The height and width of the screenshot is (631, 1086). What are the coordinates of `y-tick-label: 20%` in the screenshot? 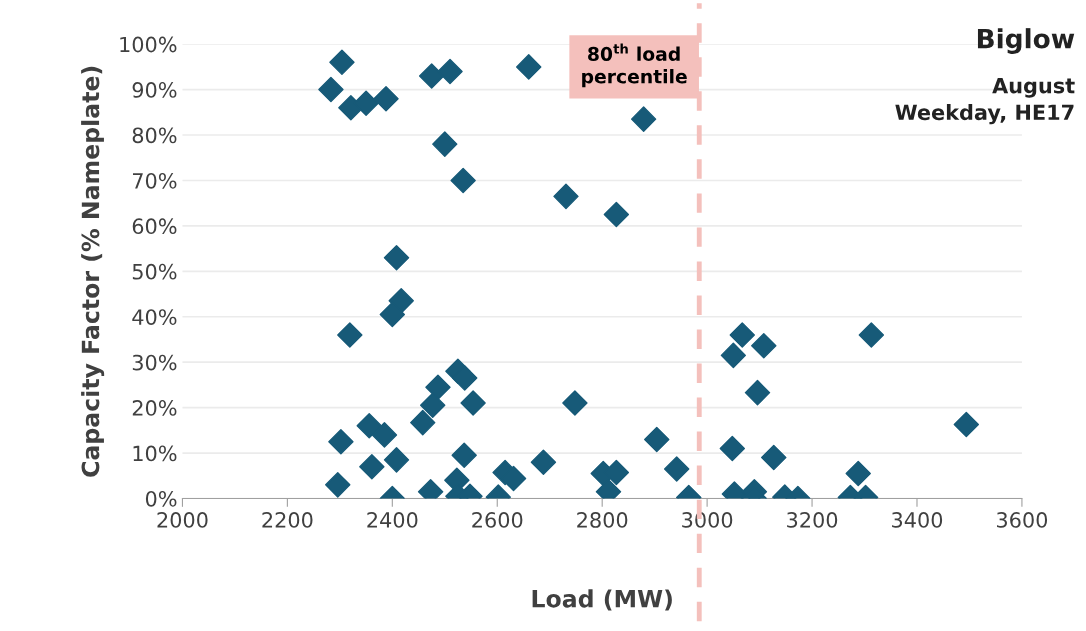 It's located at (154, 408).